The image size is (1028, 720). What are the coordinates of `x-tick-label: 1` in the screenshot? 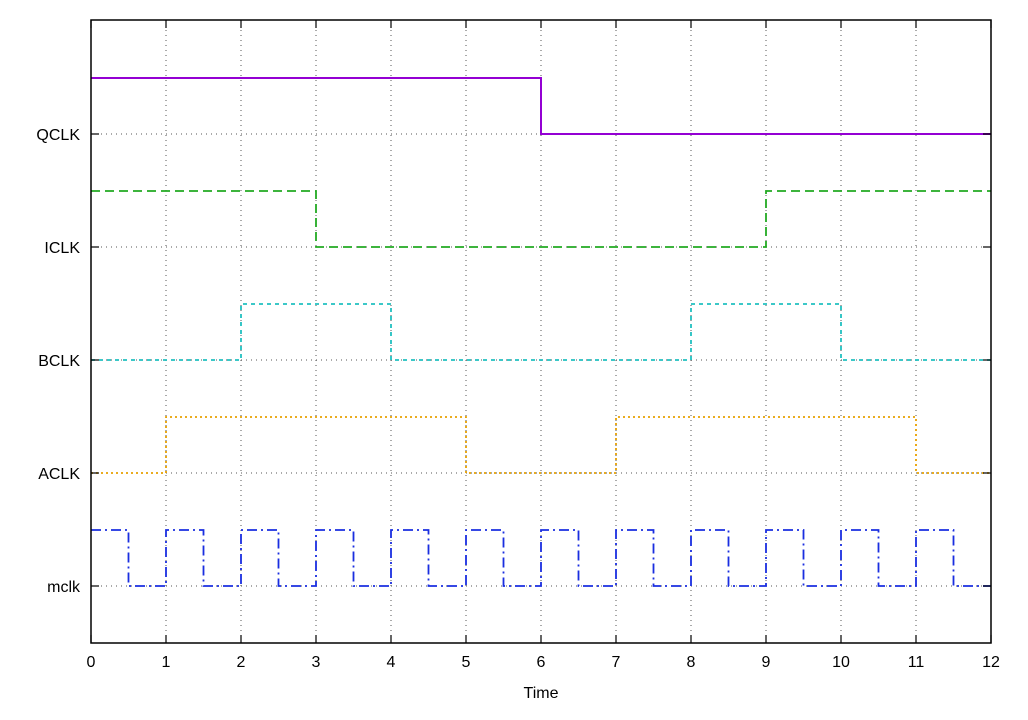 It's located at (166, 662).